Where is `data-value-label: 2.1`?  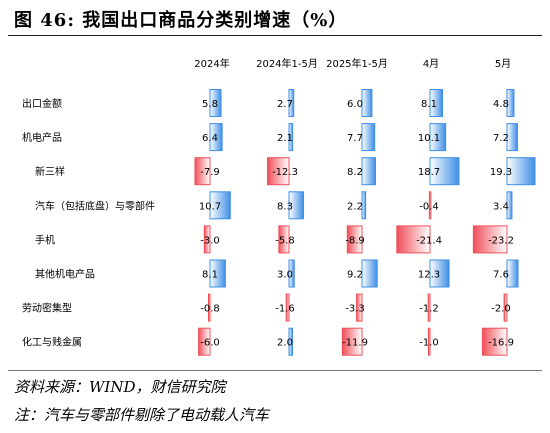 data-value-label: 2.1 is located at coordinates (285, 138).